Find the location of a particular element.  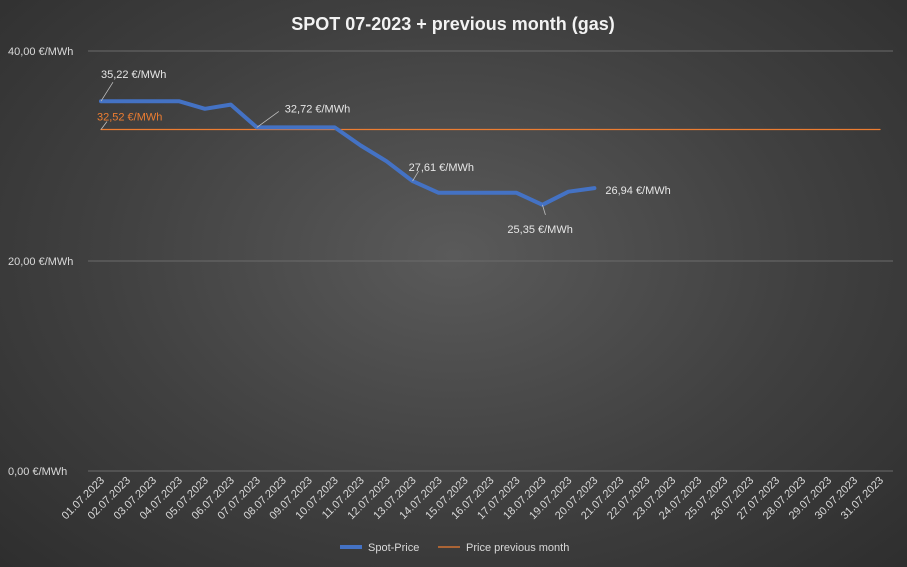

legend-label: Price previous month is located at coordinates (517, 548).